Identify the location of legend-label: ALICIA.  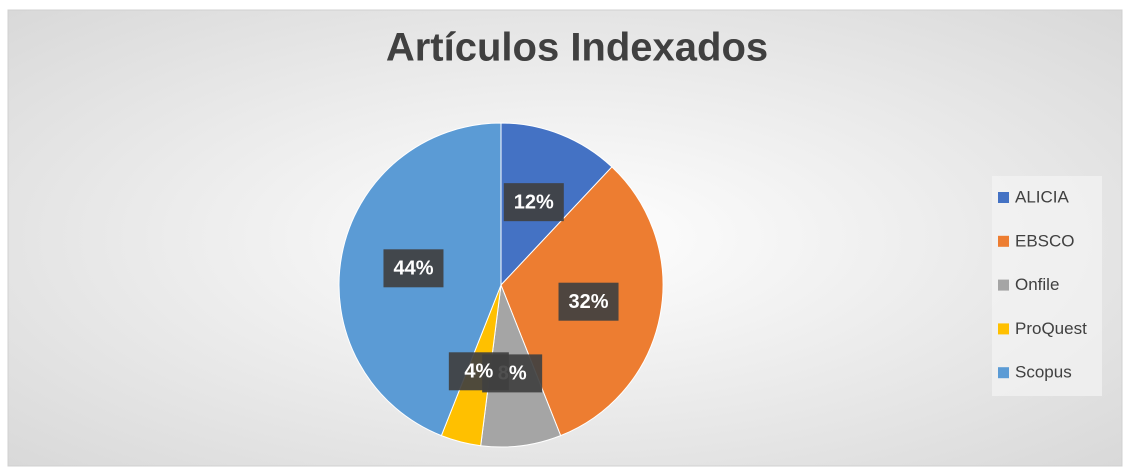
(1042, 196).